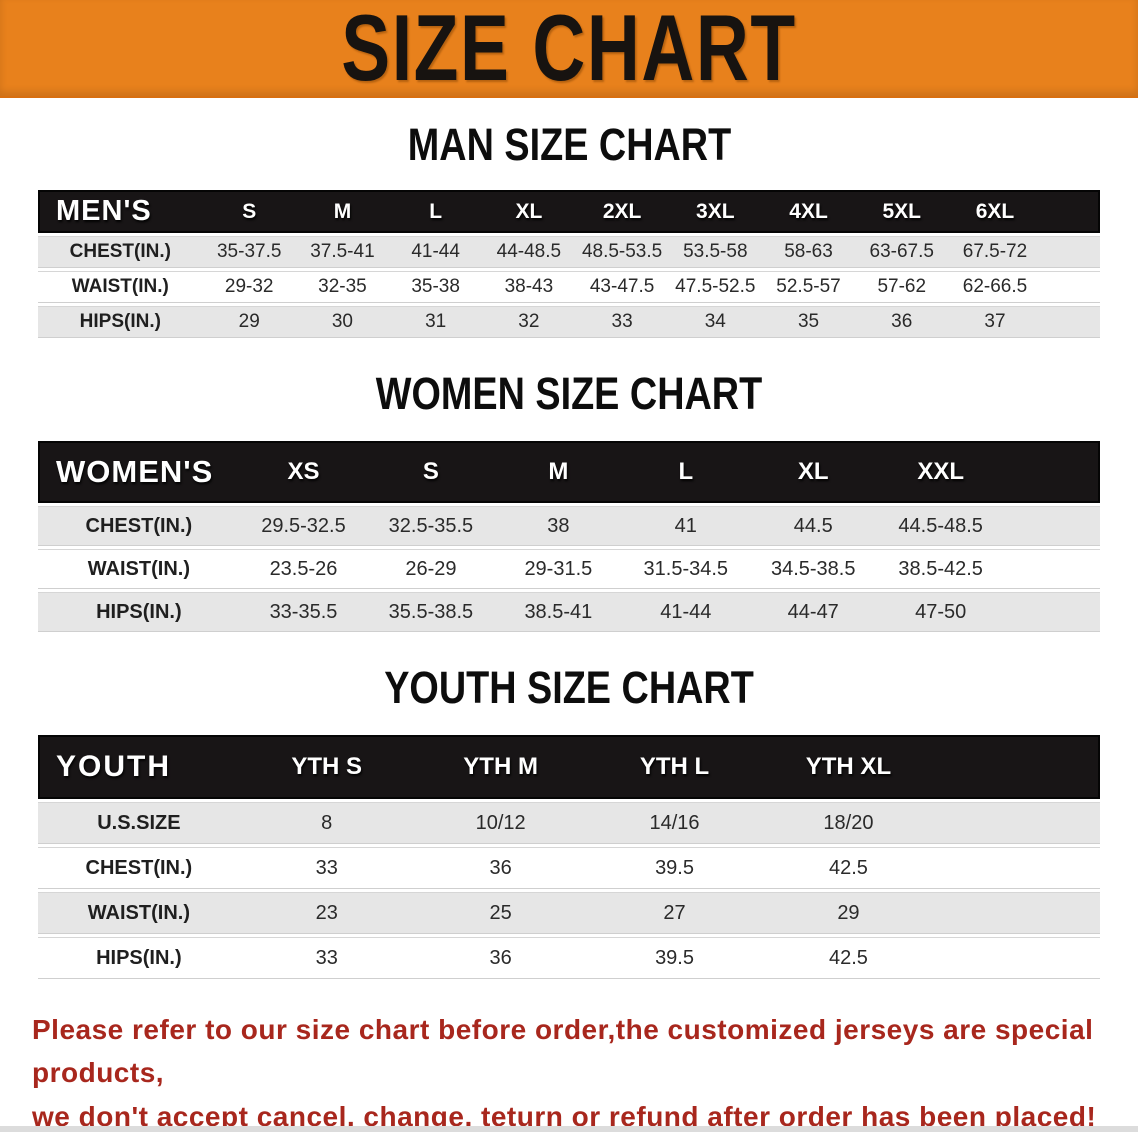  I want to click on measurement-value: 29, so click(249, 322).